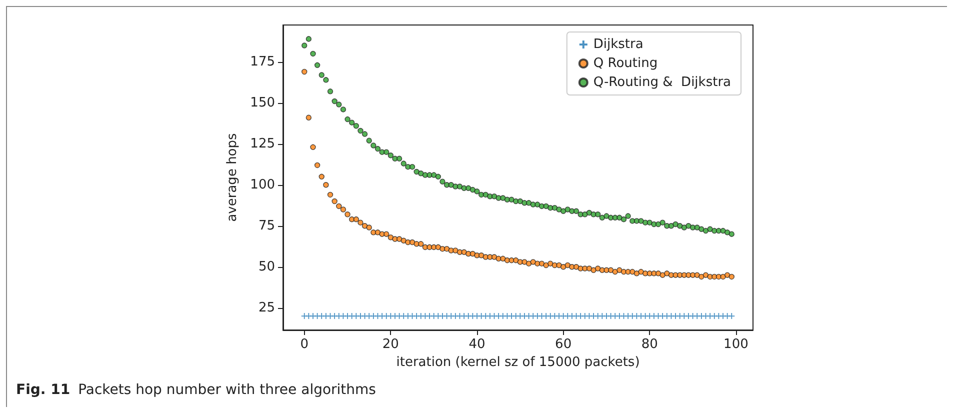  Describe the element at coordinates (662, 82) in the screenshot. I see `legend-label: Q-Routing & Dijkstra` at that location.